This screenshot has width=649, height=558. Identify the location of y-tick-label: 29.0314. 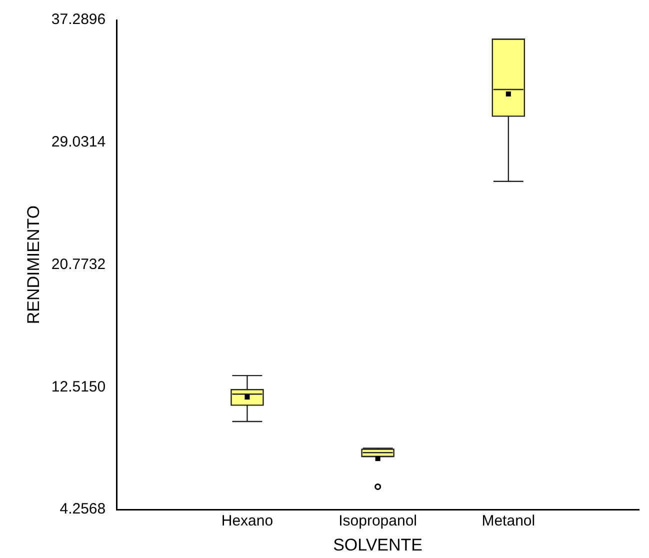
(78, 142).